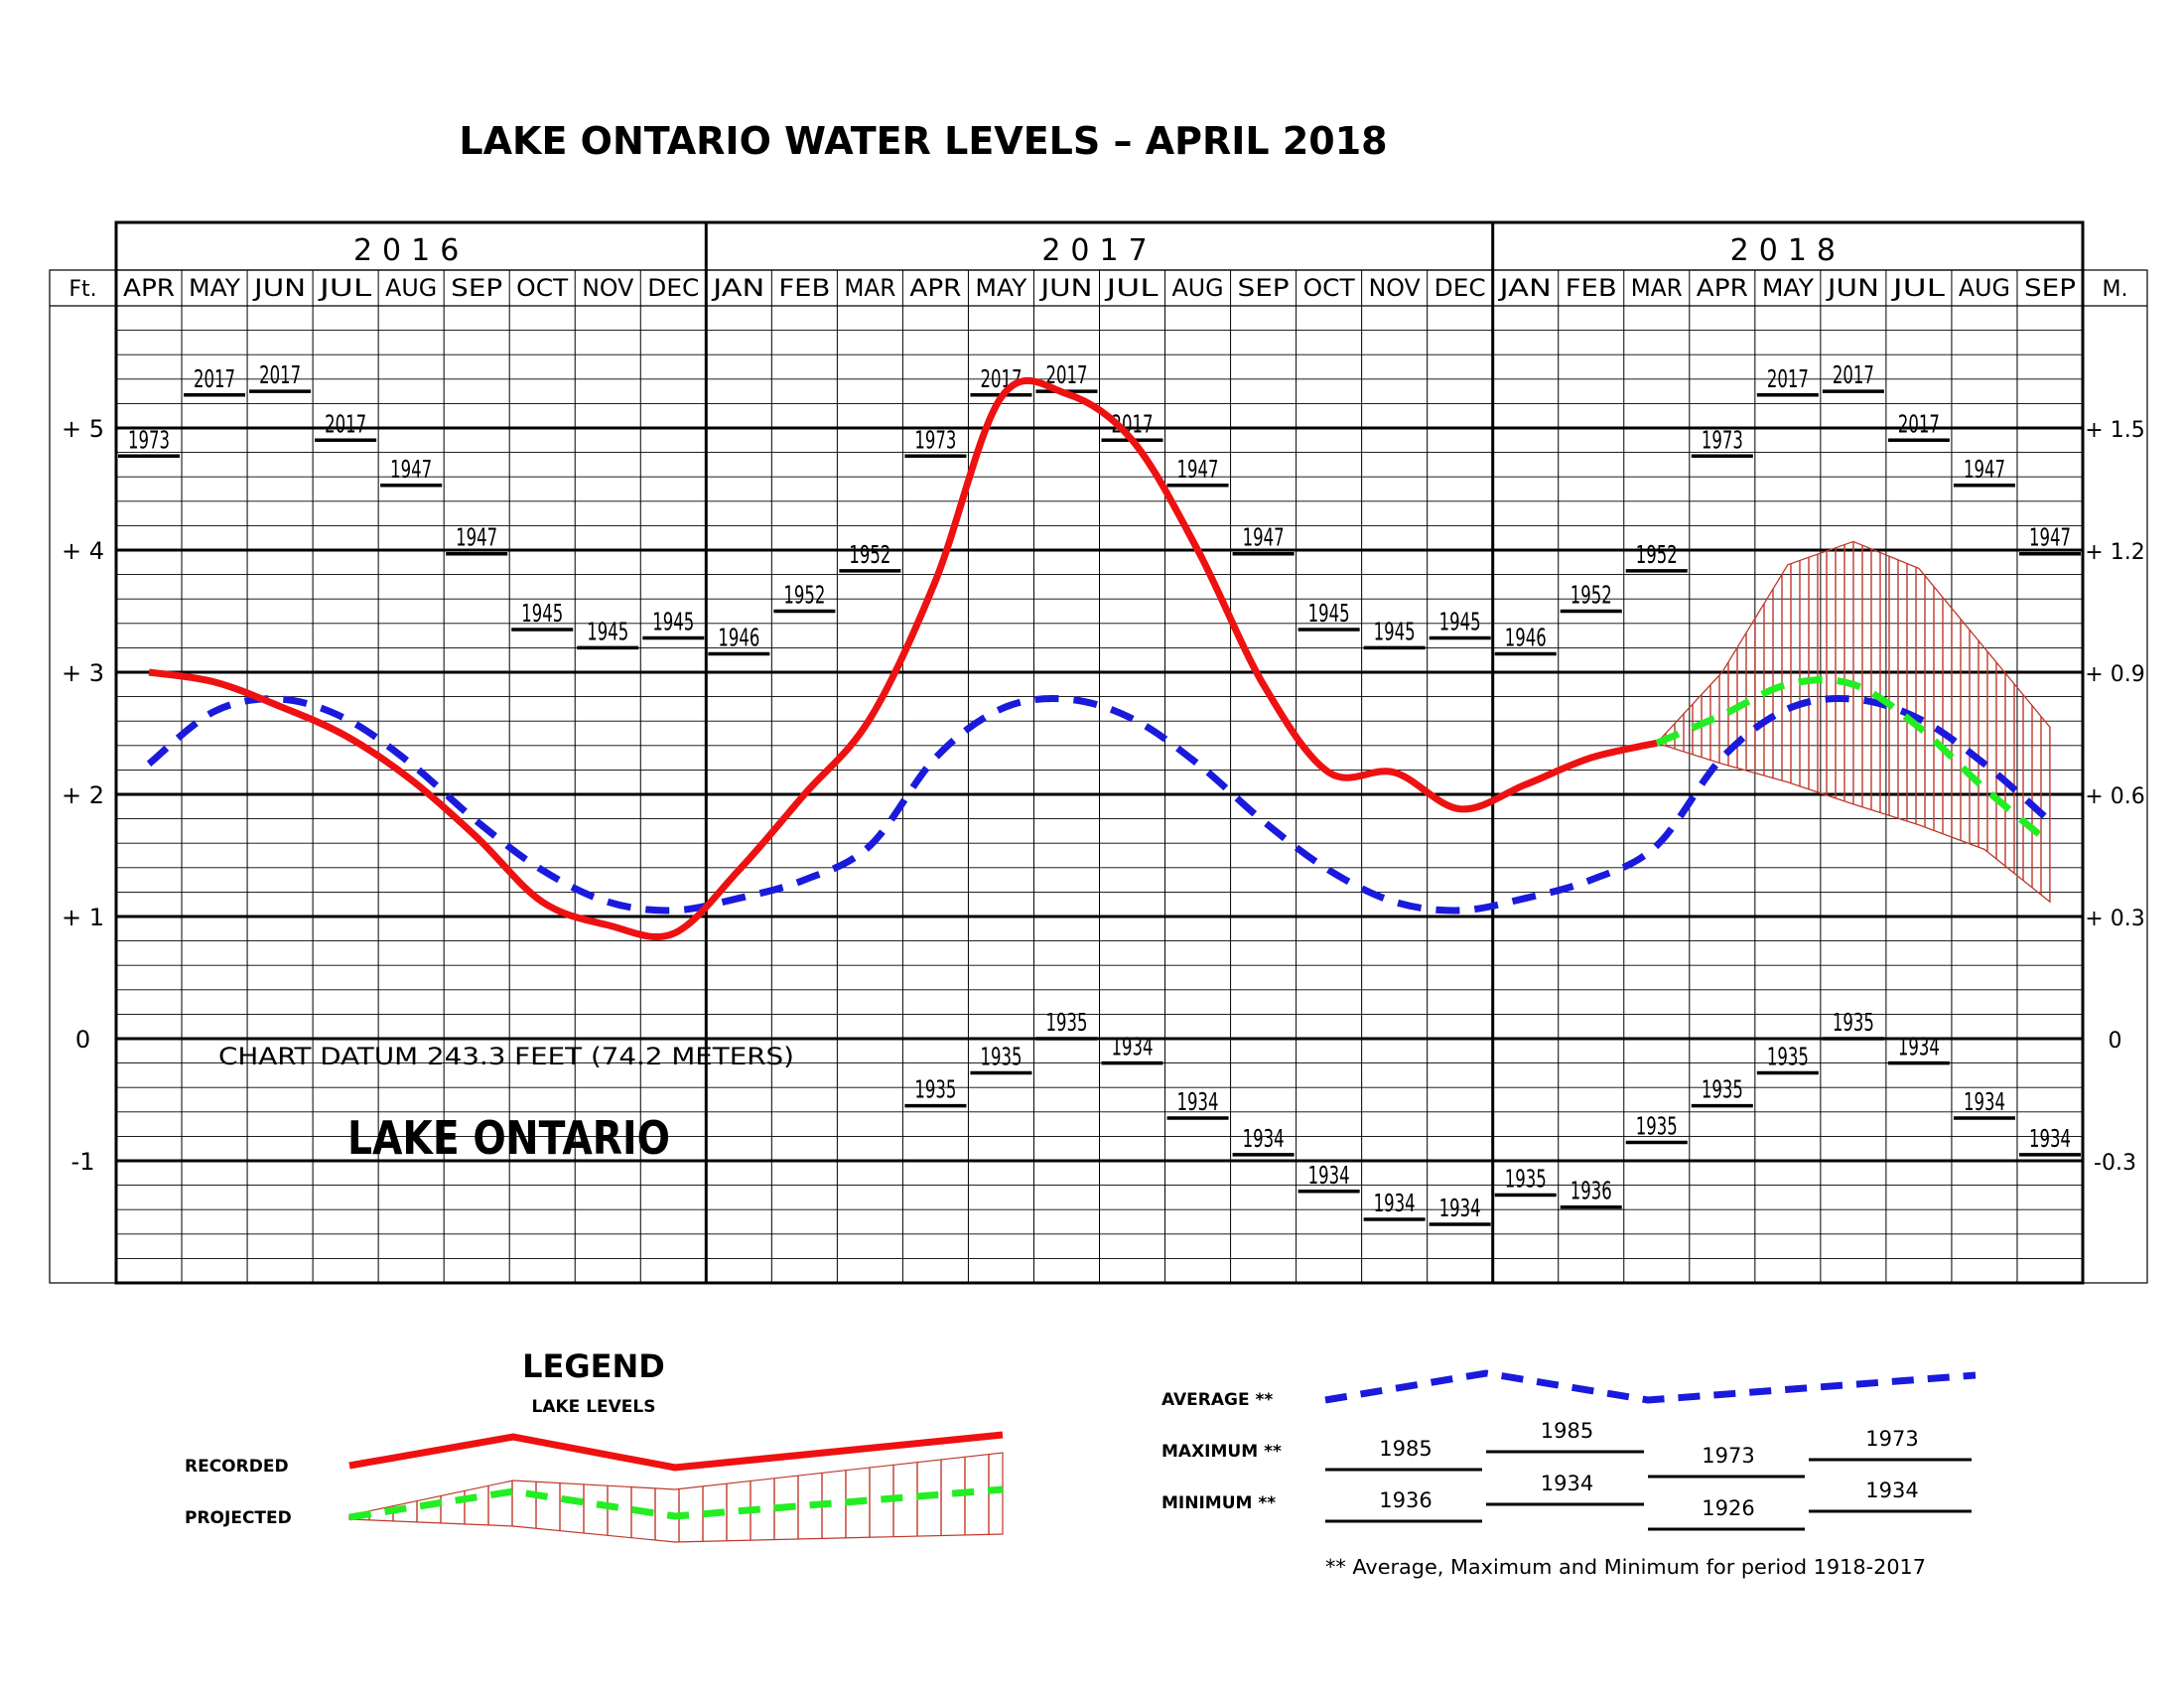 This screenshot has width=2184, height=1692. What do you see at coordinates (1405, 1500) in the screenshot?
I see `legend-min-year: 1936` at bounding box center [1405, 1500].